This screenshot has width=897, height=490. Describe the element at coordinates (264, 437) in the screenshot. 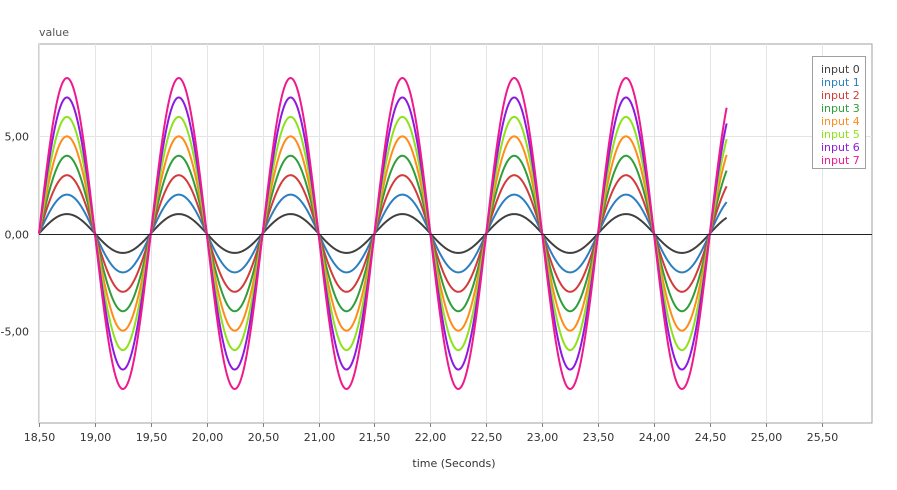

I see `x-tick-label: 20,50` at that location.